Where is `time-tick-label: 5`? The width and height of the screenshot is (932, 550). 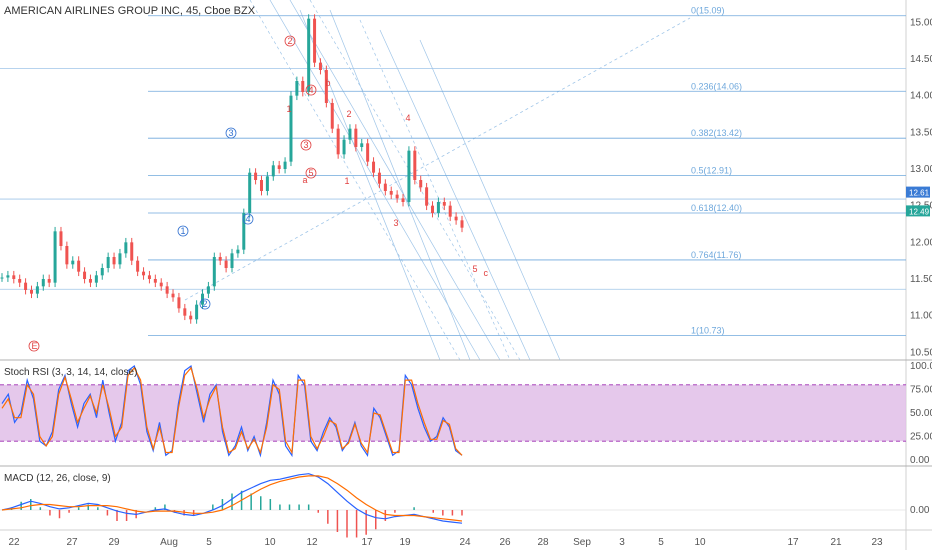 time-tick-label: 5 is located at coordinates (661, 542).